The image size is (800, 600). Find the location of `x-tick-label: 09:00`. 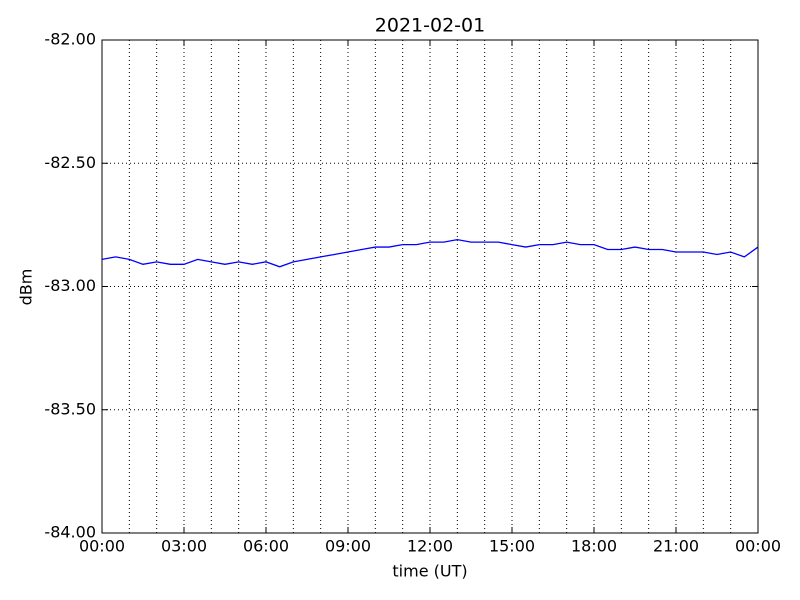

x-tick-label: 09:00 is located at coordinates (348, 546).